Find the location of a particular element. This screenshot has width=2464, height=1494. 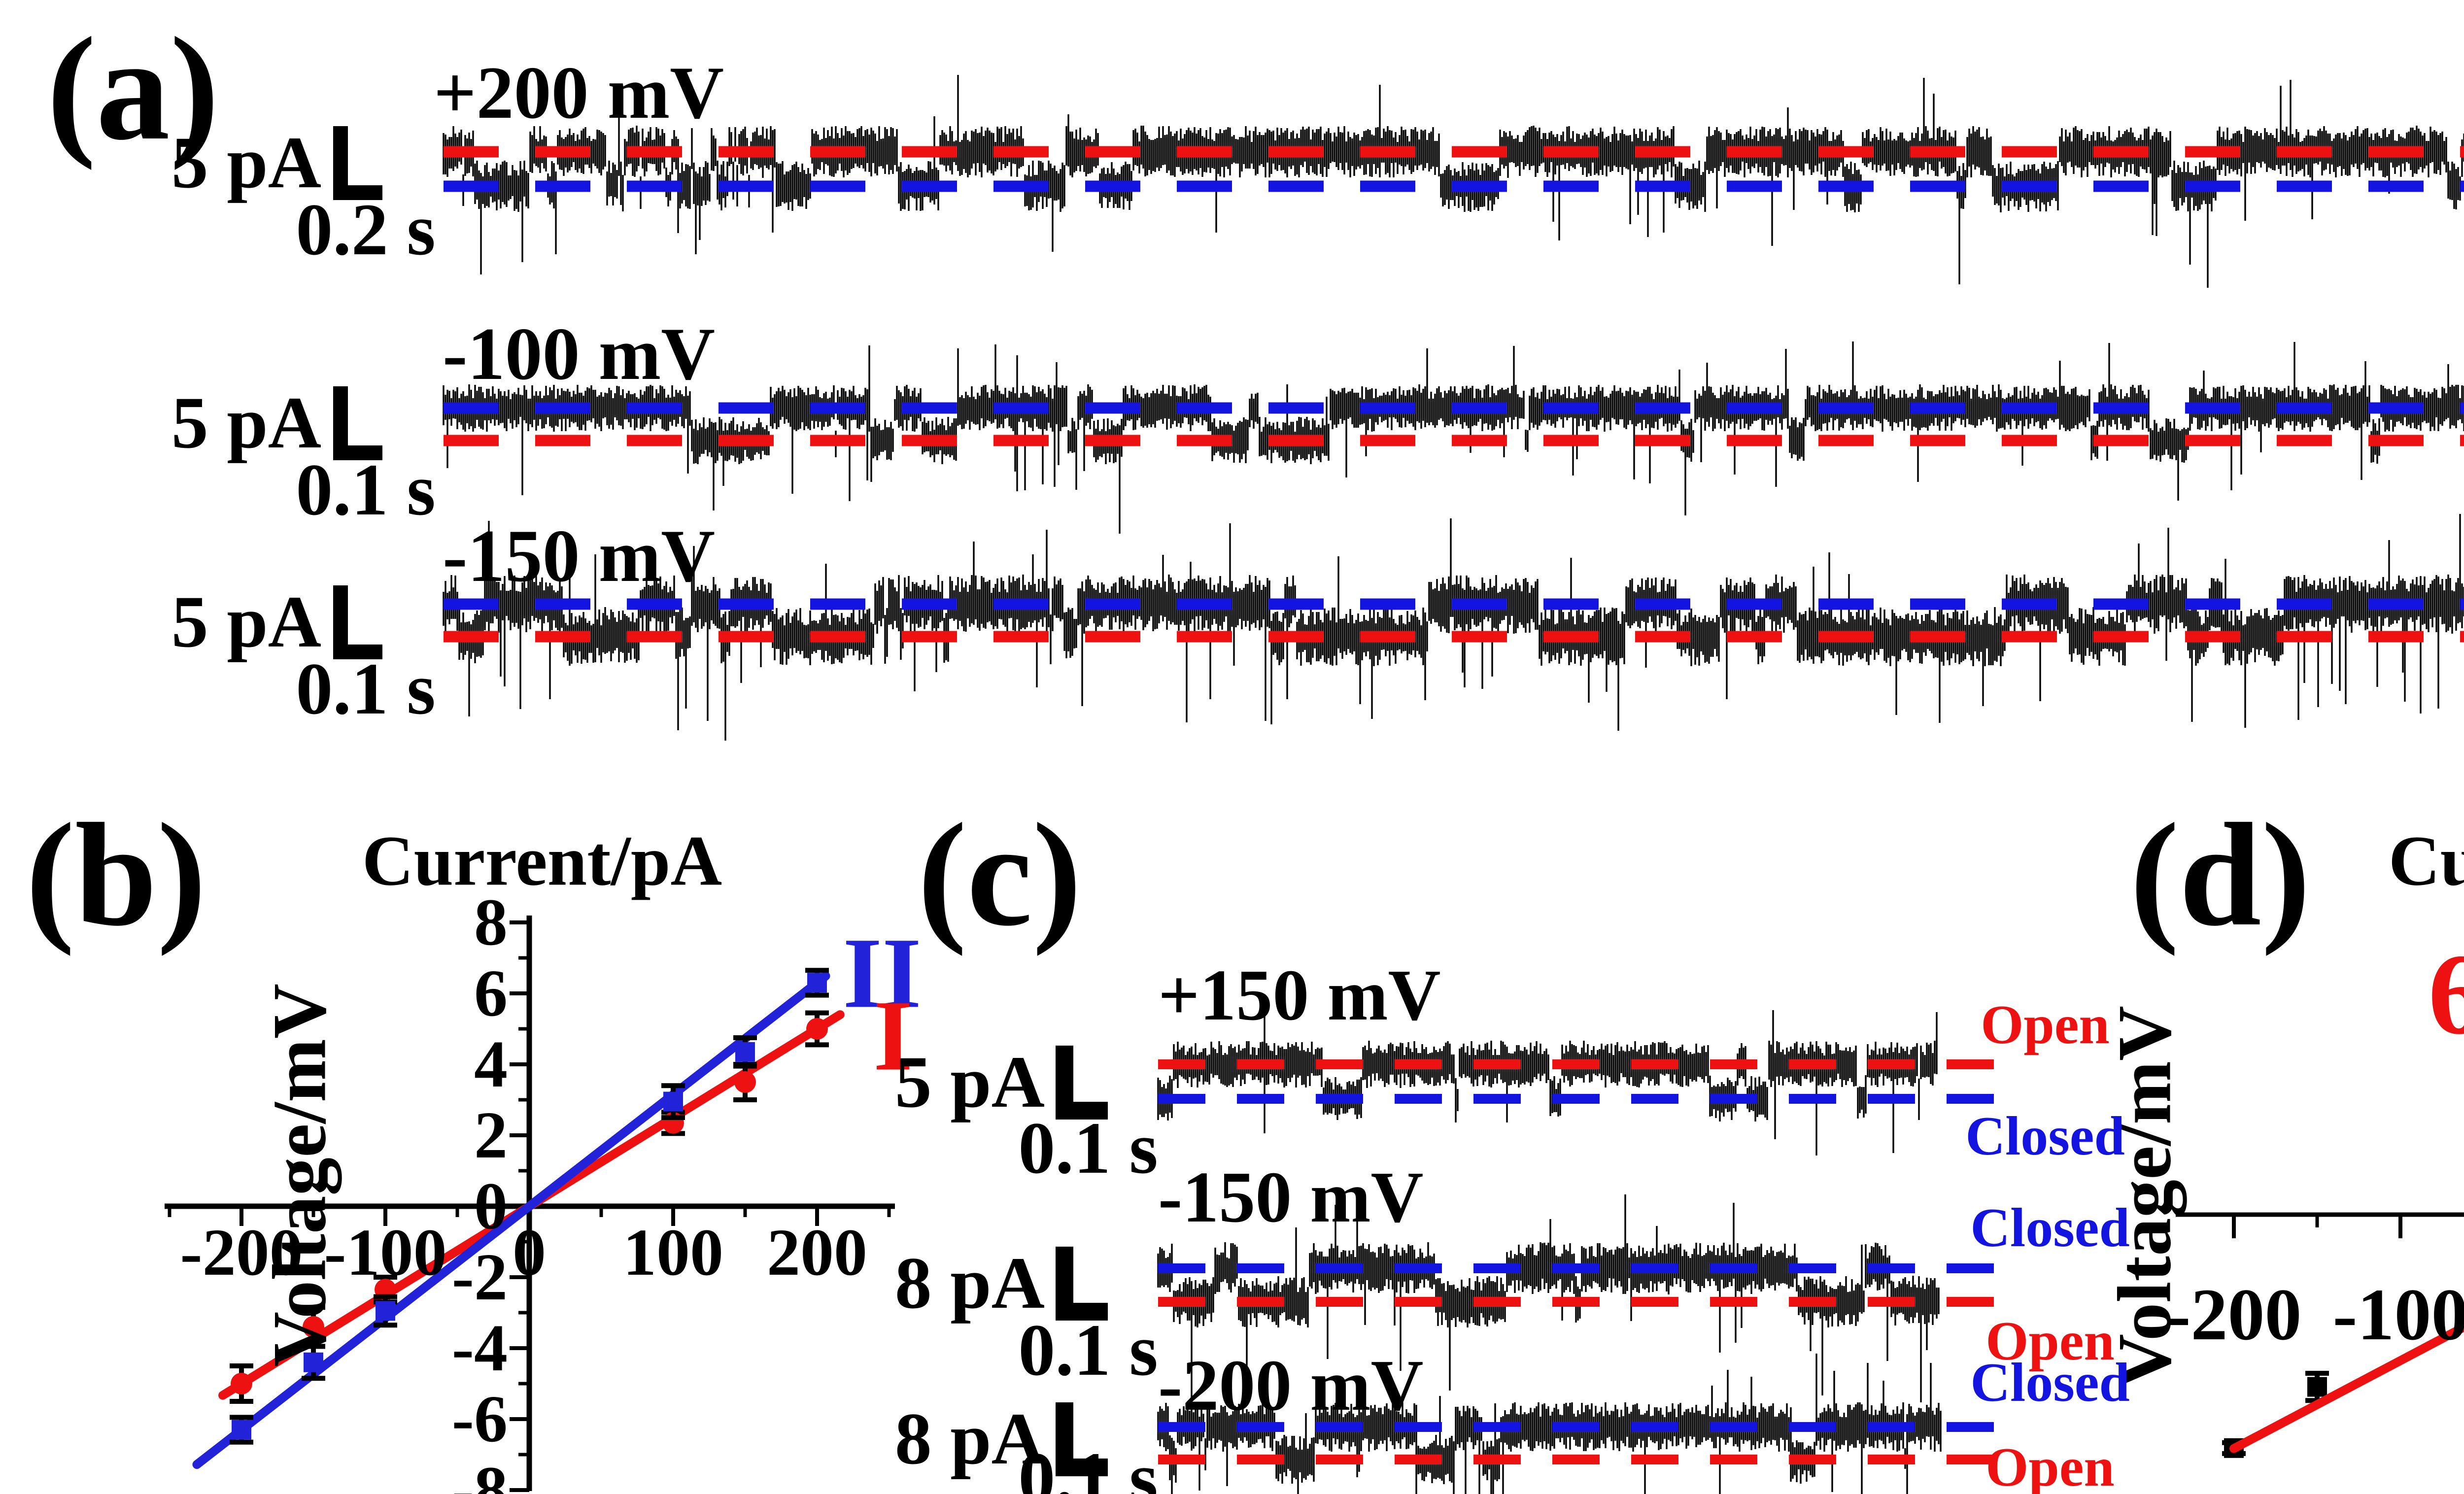

panel-b-y-tick-label: -6 is located at coordinates (479, 1419).